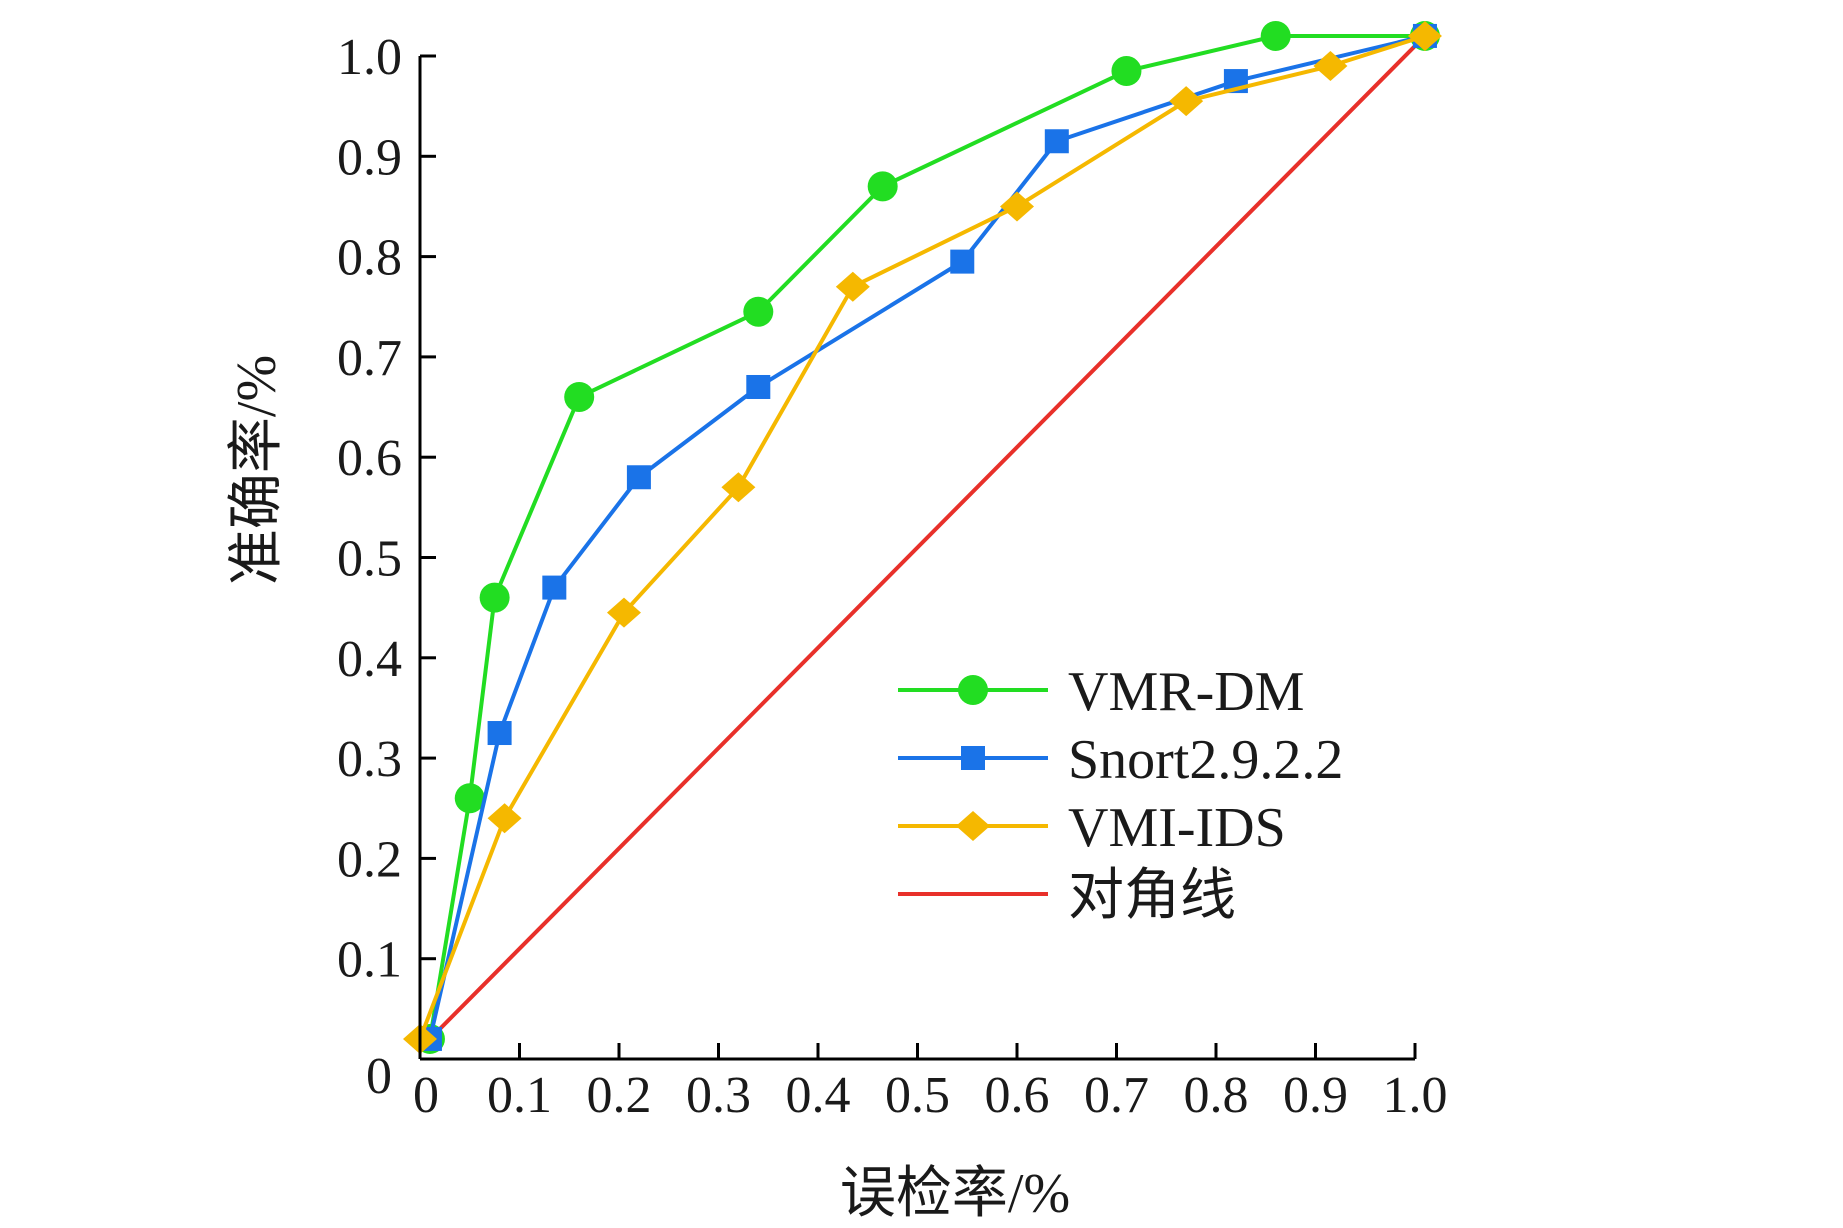 The width and height of the screenshot is (1843, 1228). I want to click on x-axis-title: 误检率/%, so click(955, 1194).